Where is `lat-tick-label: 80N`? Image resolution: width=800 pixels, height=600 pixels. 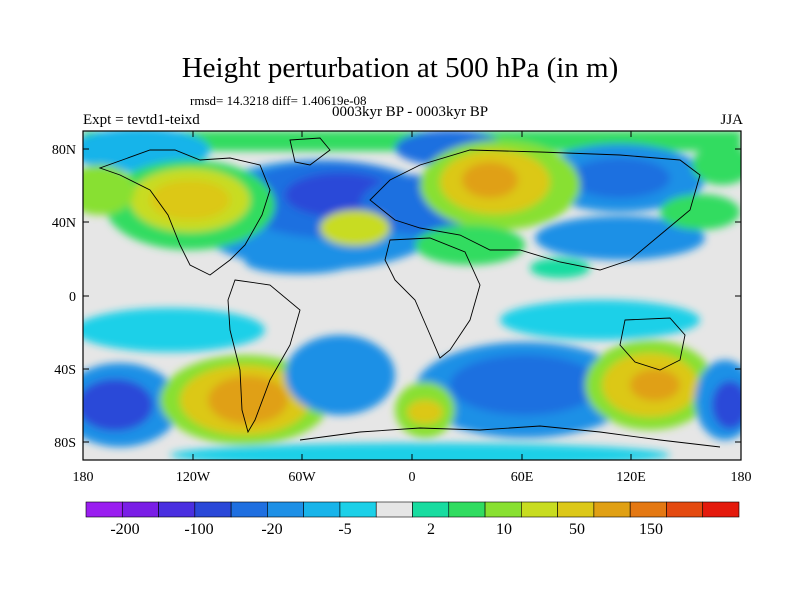
lat-tick-label: 80N is located at coordinates (64, 150).